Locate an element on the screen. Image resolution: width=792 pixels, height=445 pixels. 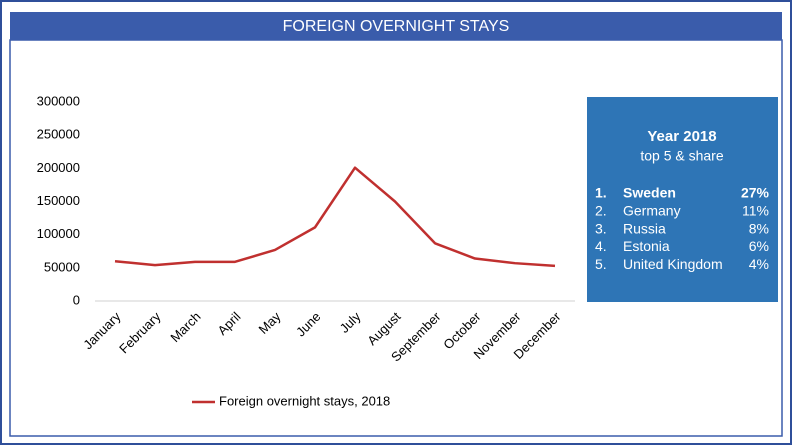
panel-rank: 5. is located at coordinates (601, 264).